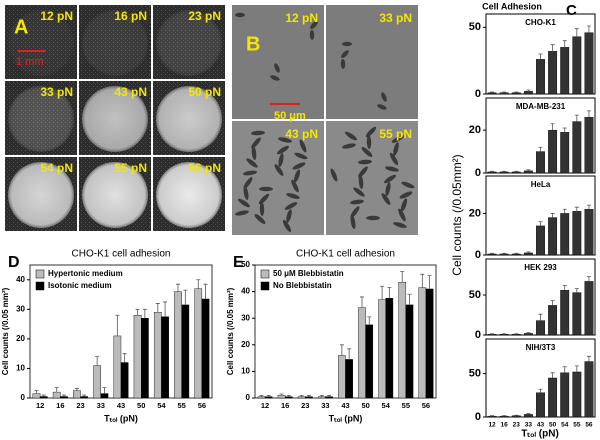 The height and width of the screenshot is (440, 600). Describe the element at coordinates (512, 6) in the screenshot. I see `panel-title: Cell Adhesion` at that location.